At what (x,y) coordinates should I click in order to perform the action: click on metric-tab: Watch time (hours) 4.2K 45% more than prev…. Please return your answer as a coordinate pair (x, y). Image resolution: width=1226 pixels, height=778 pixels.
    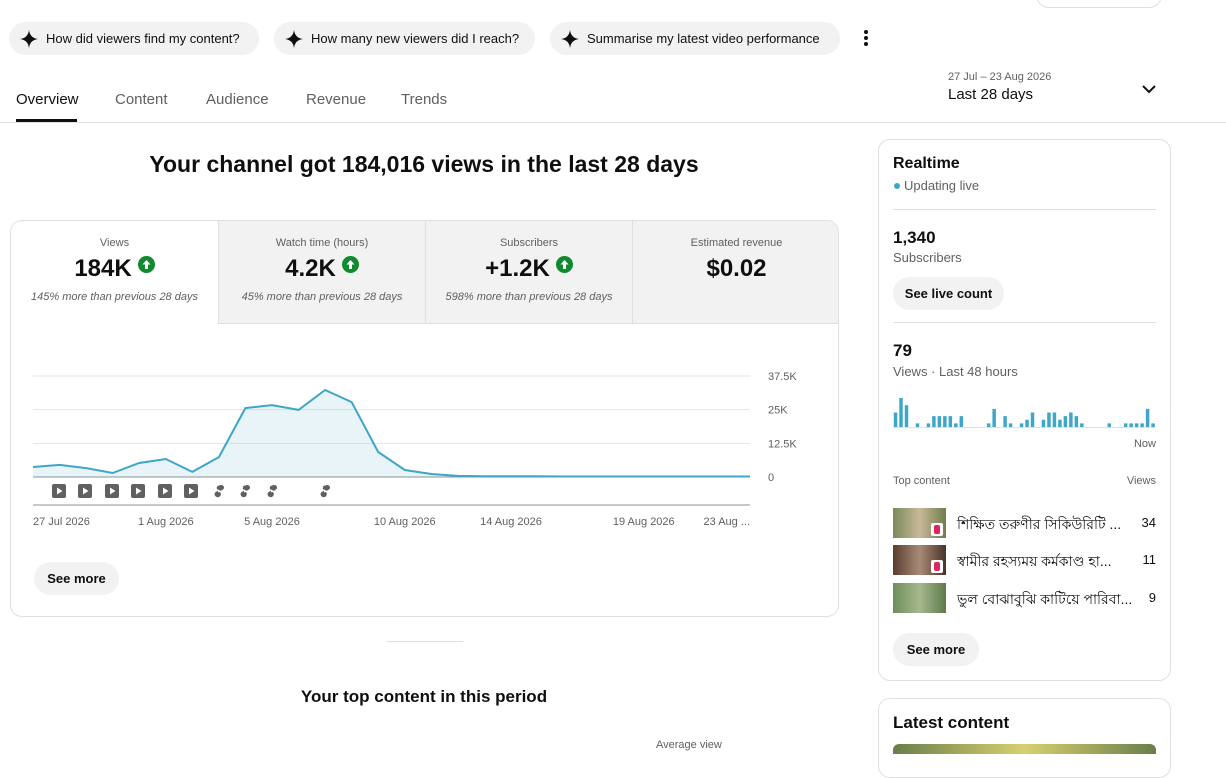
    Looking at the image, I should click on (321, 272).